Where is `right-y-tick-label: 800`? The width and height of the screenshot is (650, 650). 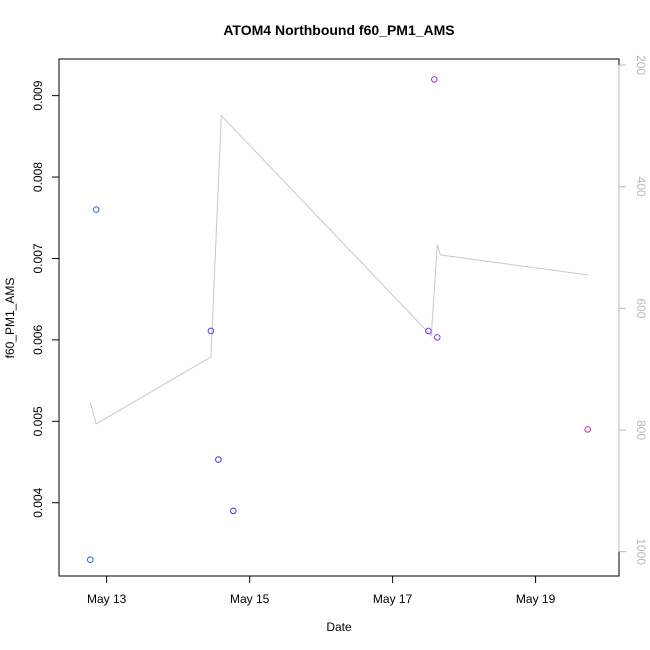
right-y-tick-label: 800 is located at coordinates (641, 430).